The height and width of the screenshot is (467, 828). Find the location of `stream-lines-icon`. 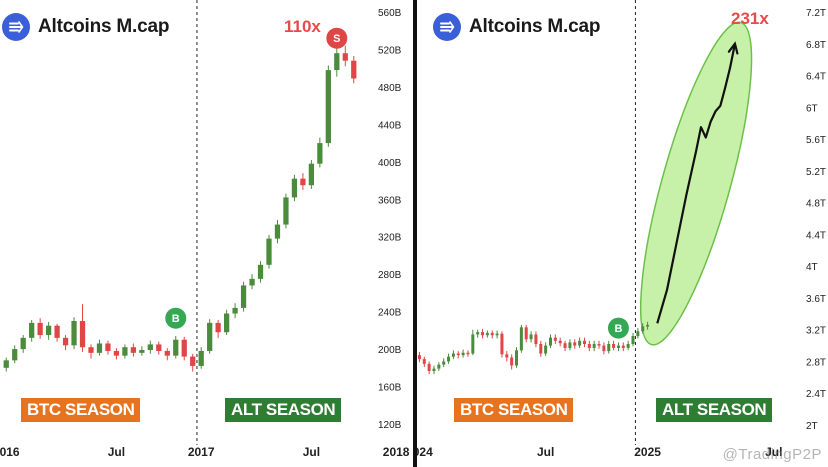

stream-lines-icon is located at coordinates (16, 27).